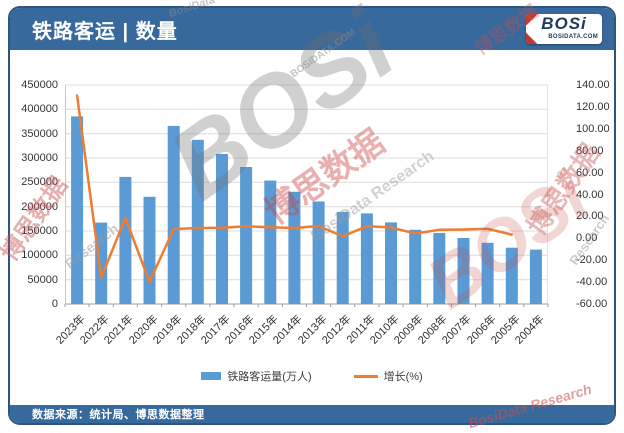 The height and width of the screenshot is (433, 624). Describe the element at coordinates (118, 415) in the screenshot. I see `data-source-text: 数据来源：统计局、博思数据整理` at that location.